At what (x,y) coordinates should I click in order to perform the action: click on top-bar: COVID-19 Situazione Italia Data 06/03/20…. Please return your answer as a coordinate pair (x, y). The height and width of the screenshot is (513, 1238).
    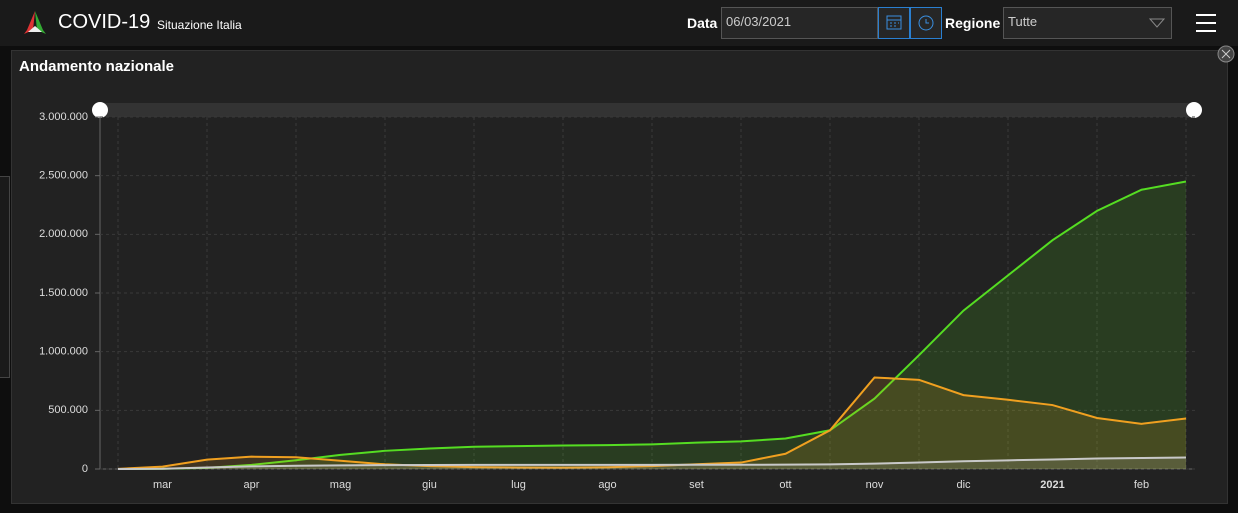
    Looking at the image, I should click on (619, 23).